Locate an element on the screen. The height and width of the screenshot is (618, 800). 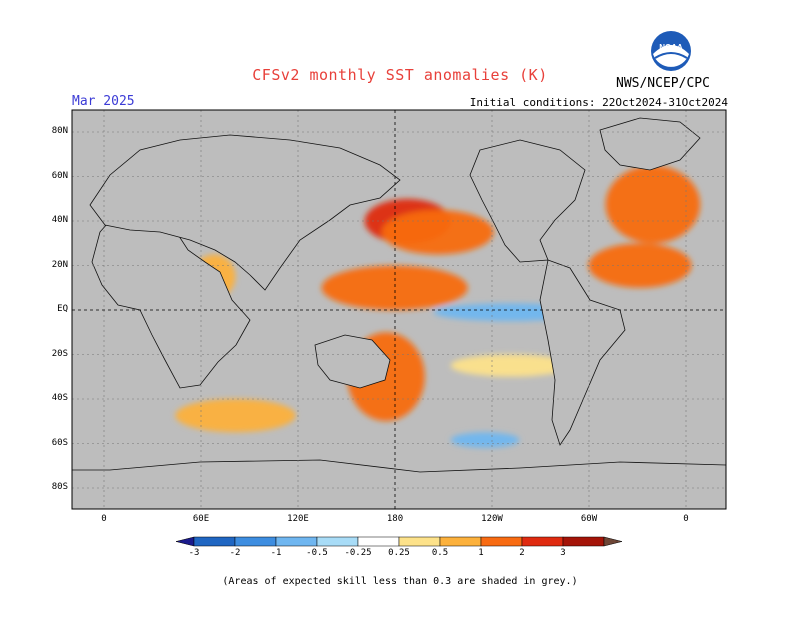
lat-label: EQ is located at coordinates (62, 309).